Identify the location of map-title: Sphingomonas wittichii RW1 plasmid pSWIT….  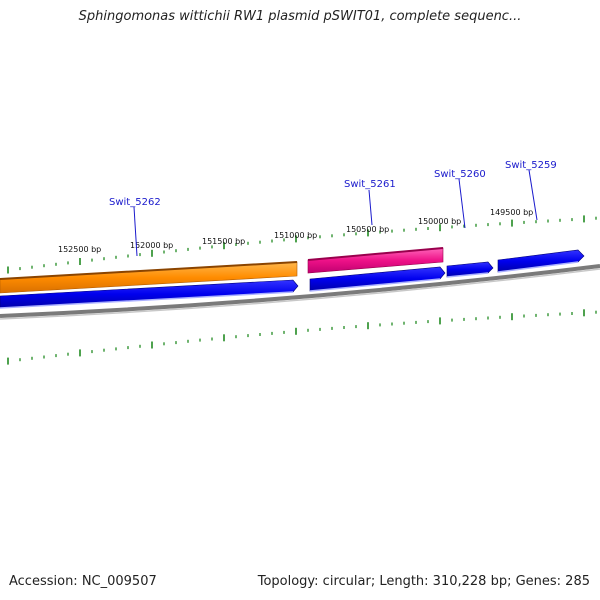
(300, 16).